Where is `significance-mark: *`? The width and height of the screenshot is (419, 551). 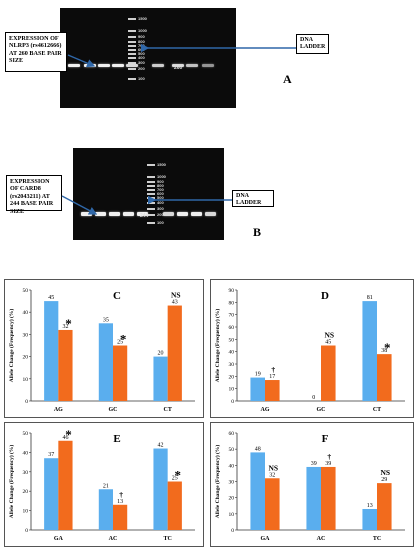
significance-mark: * is located at coordinates (387, 347).